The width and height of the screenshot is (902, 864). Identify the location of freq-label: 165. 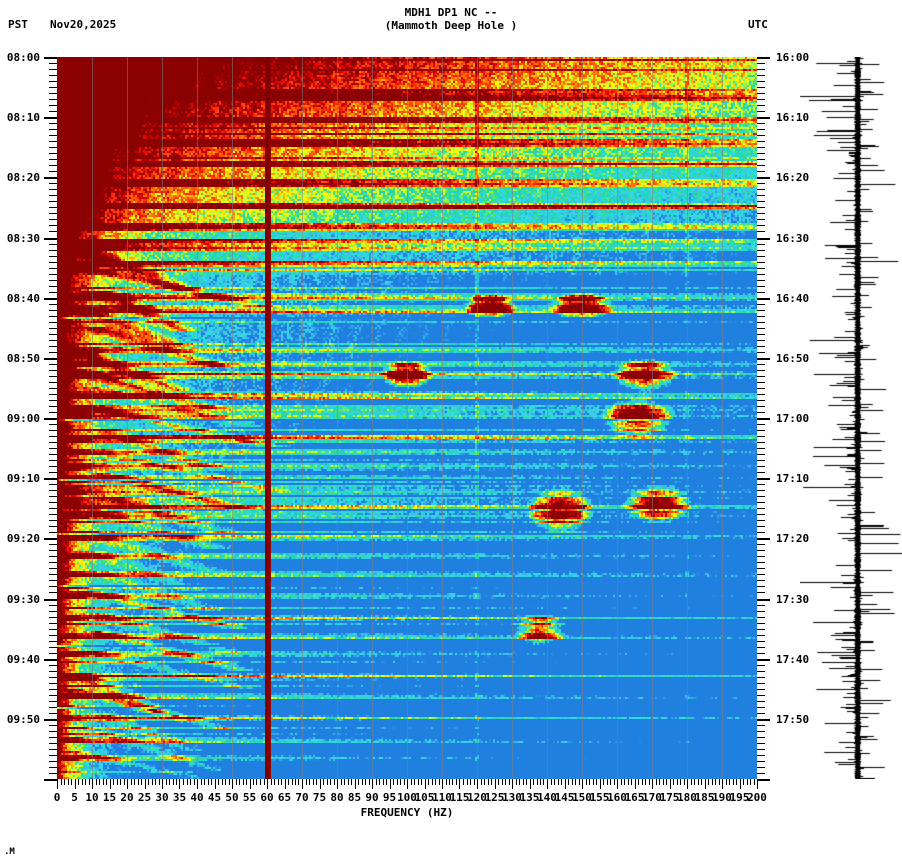
(634, 797).